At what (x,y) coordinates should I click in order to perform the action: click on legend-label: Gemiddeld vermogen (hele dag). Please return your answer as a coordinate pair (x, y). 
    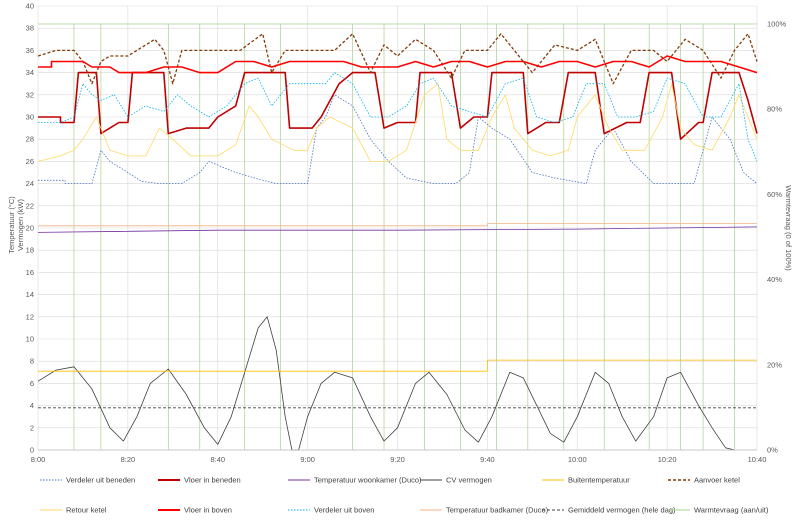
    Looking at the image, I should click on (622, 510).